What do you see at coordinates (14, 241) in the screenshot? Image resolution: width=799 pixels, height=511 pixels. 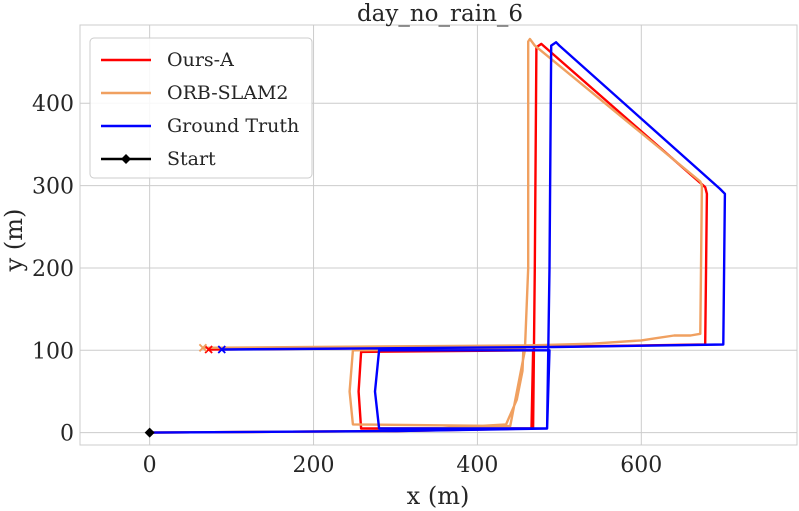 I see `y-axis-label: y (m)` at bounding box center [14, 241].